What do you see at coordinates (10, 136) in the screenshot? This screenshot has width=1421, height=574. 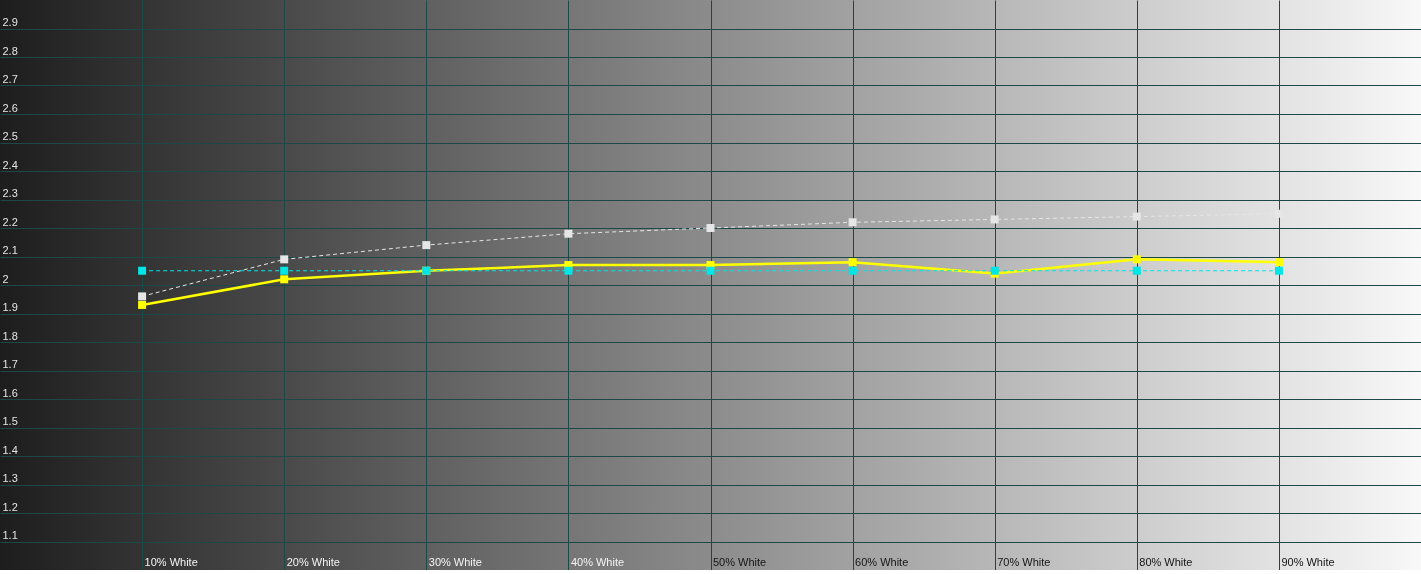 I see `y-tick-label: 2.5` at bounding box center [10, 136].